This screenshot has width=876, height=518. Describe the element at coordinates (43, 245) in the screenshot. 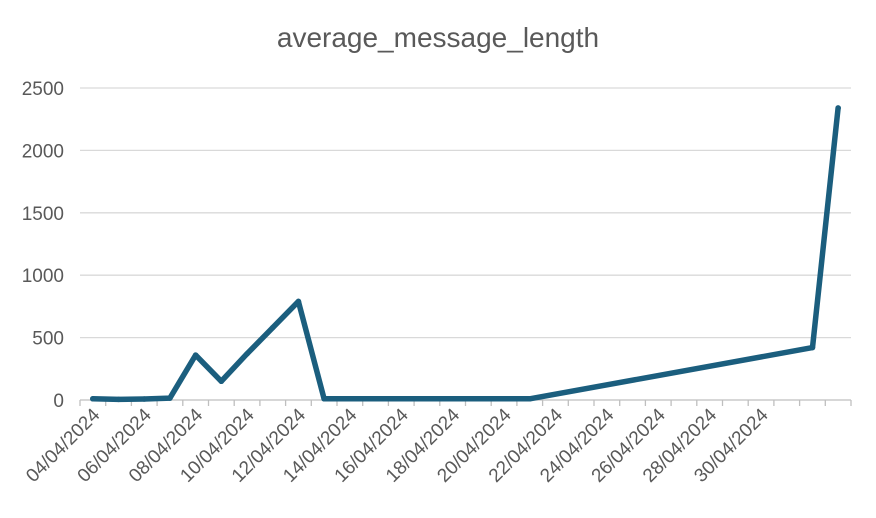

I see `y-axis: 0 500 1000 1500 2000 2500` at that location.